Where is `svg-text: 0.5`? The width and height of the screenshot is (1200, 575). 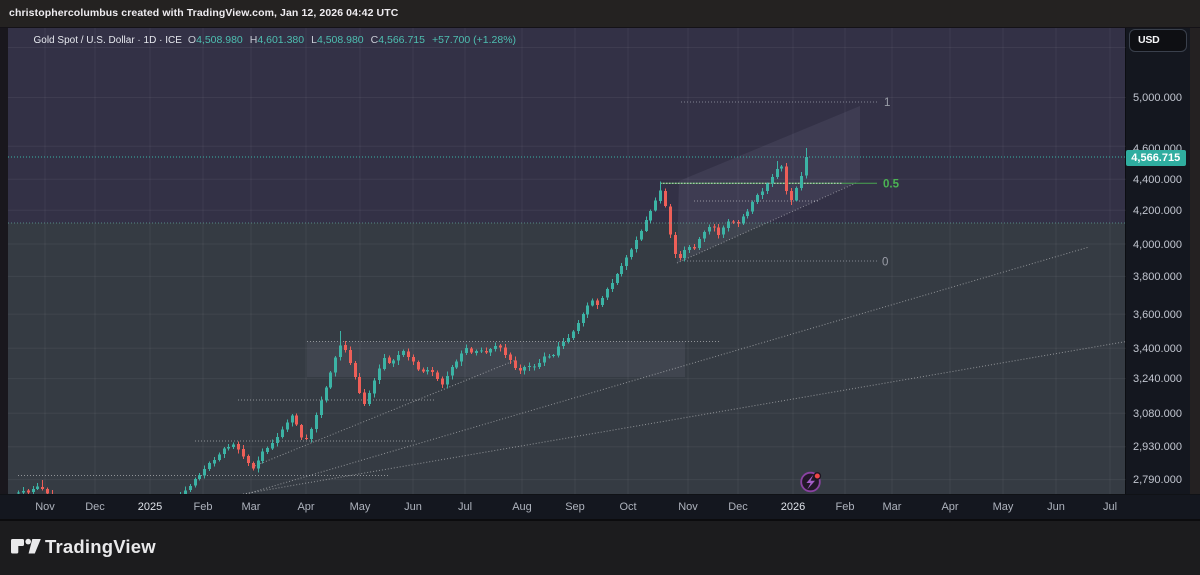 svg-text: 0.5 is located at coordinates (891, 185).